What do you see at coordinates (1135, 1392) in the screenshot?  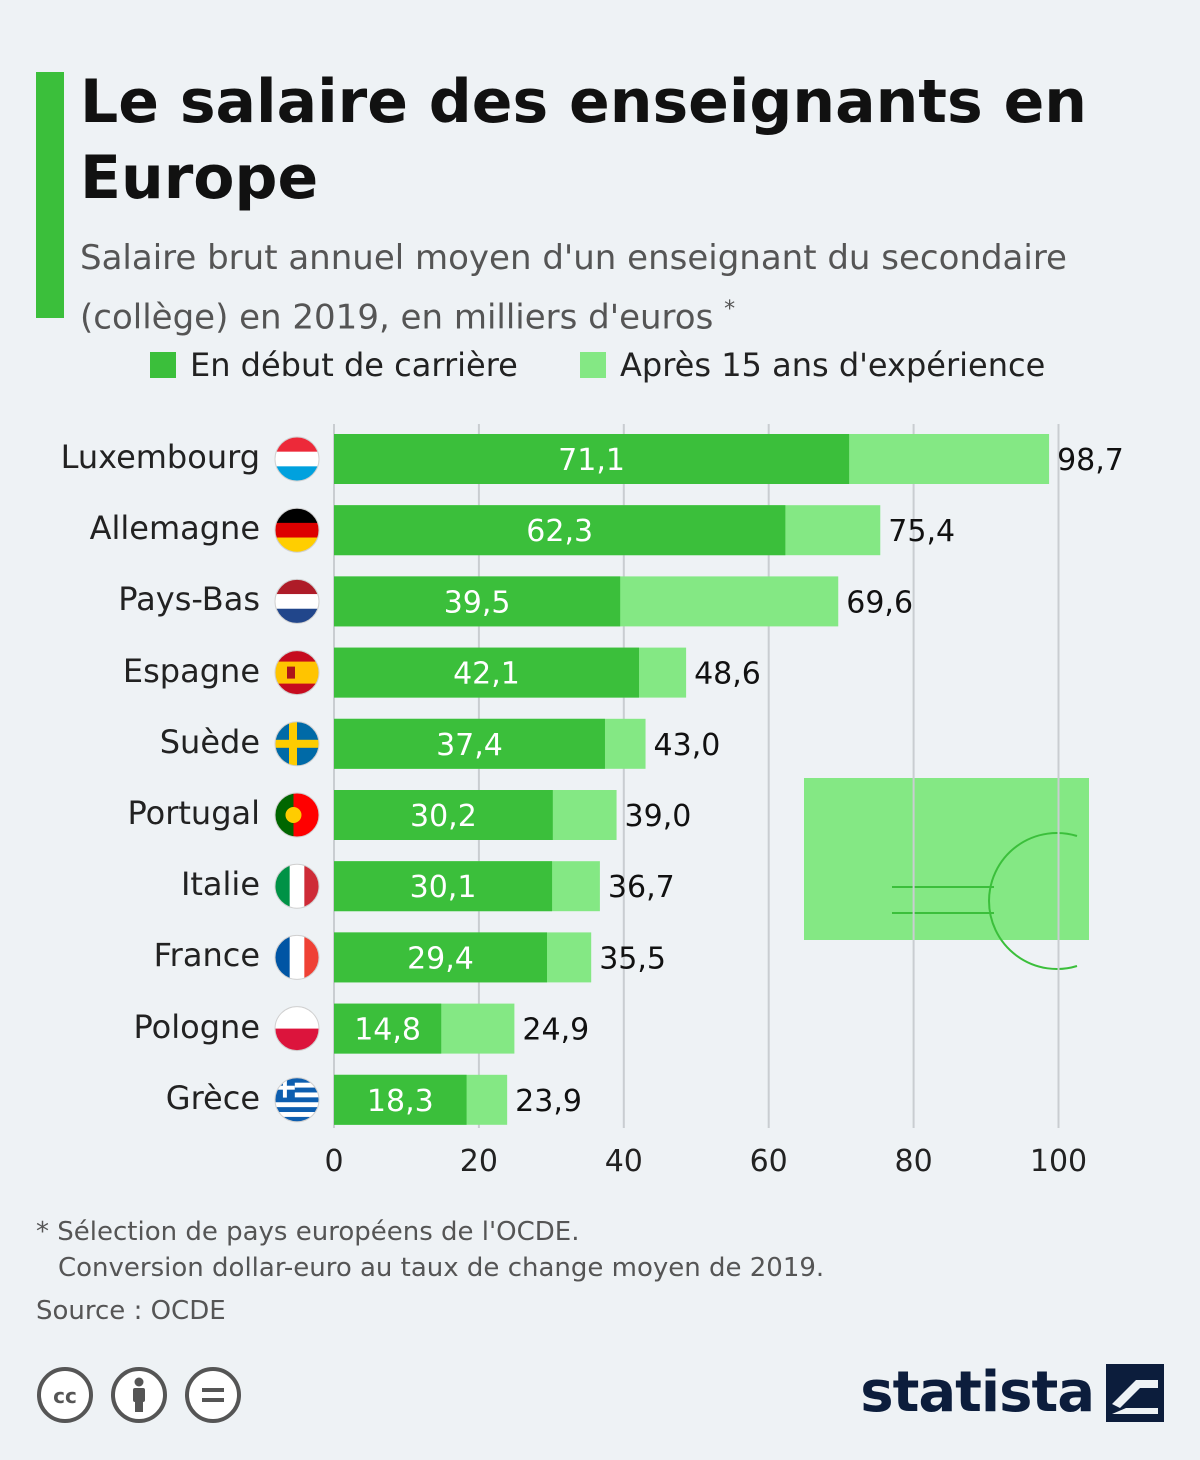 I see `statista-logo-icon` at bounding box center [1135, 1392].